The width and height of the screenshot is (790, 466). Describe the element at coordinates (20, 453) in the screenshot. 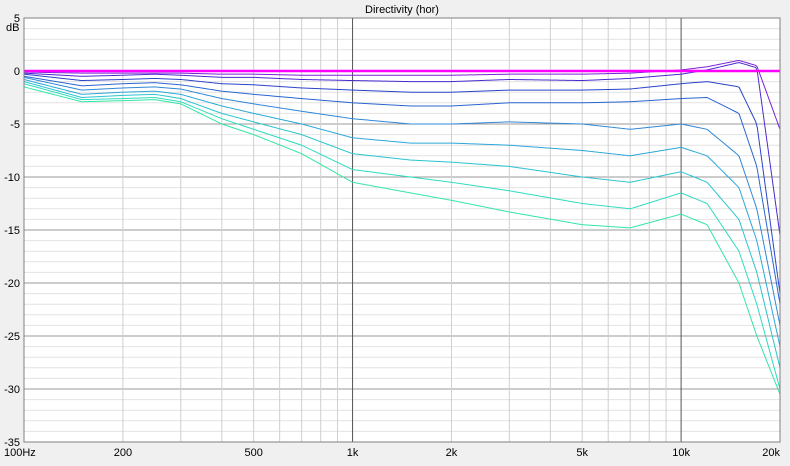

I see `x-tick-label: 100Hz` at that location.